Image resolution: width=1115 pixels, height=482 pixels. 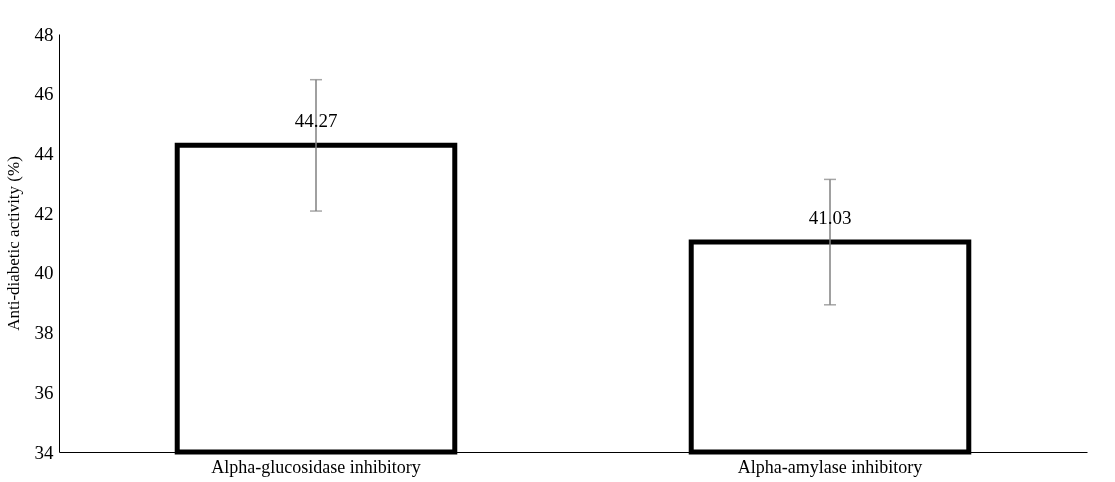 What do you see at coordinates (44, 94) in the screenshot?
I see `y-tick-label: 46` at bounding box center [44, 94].